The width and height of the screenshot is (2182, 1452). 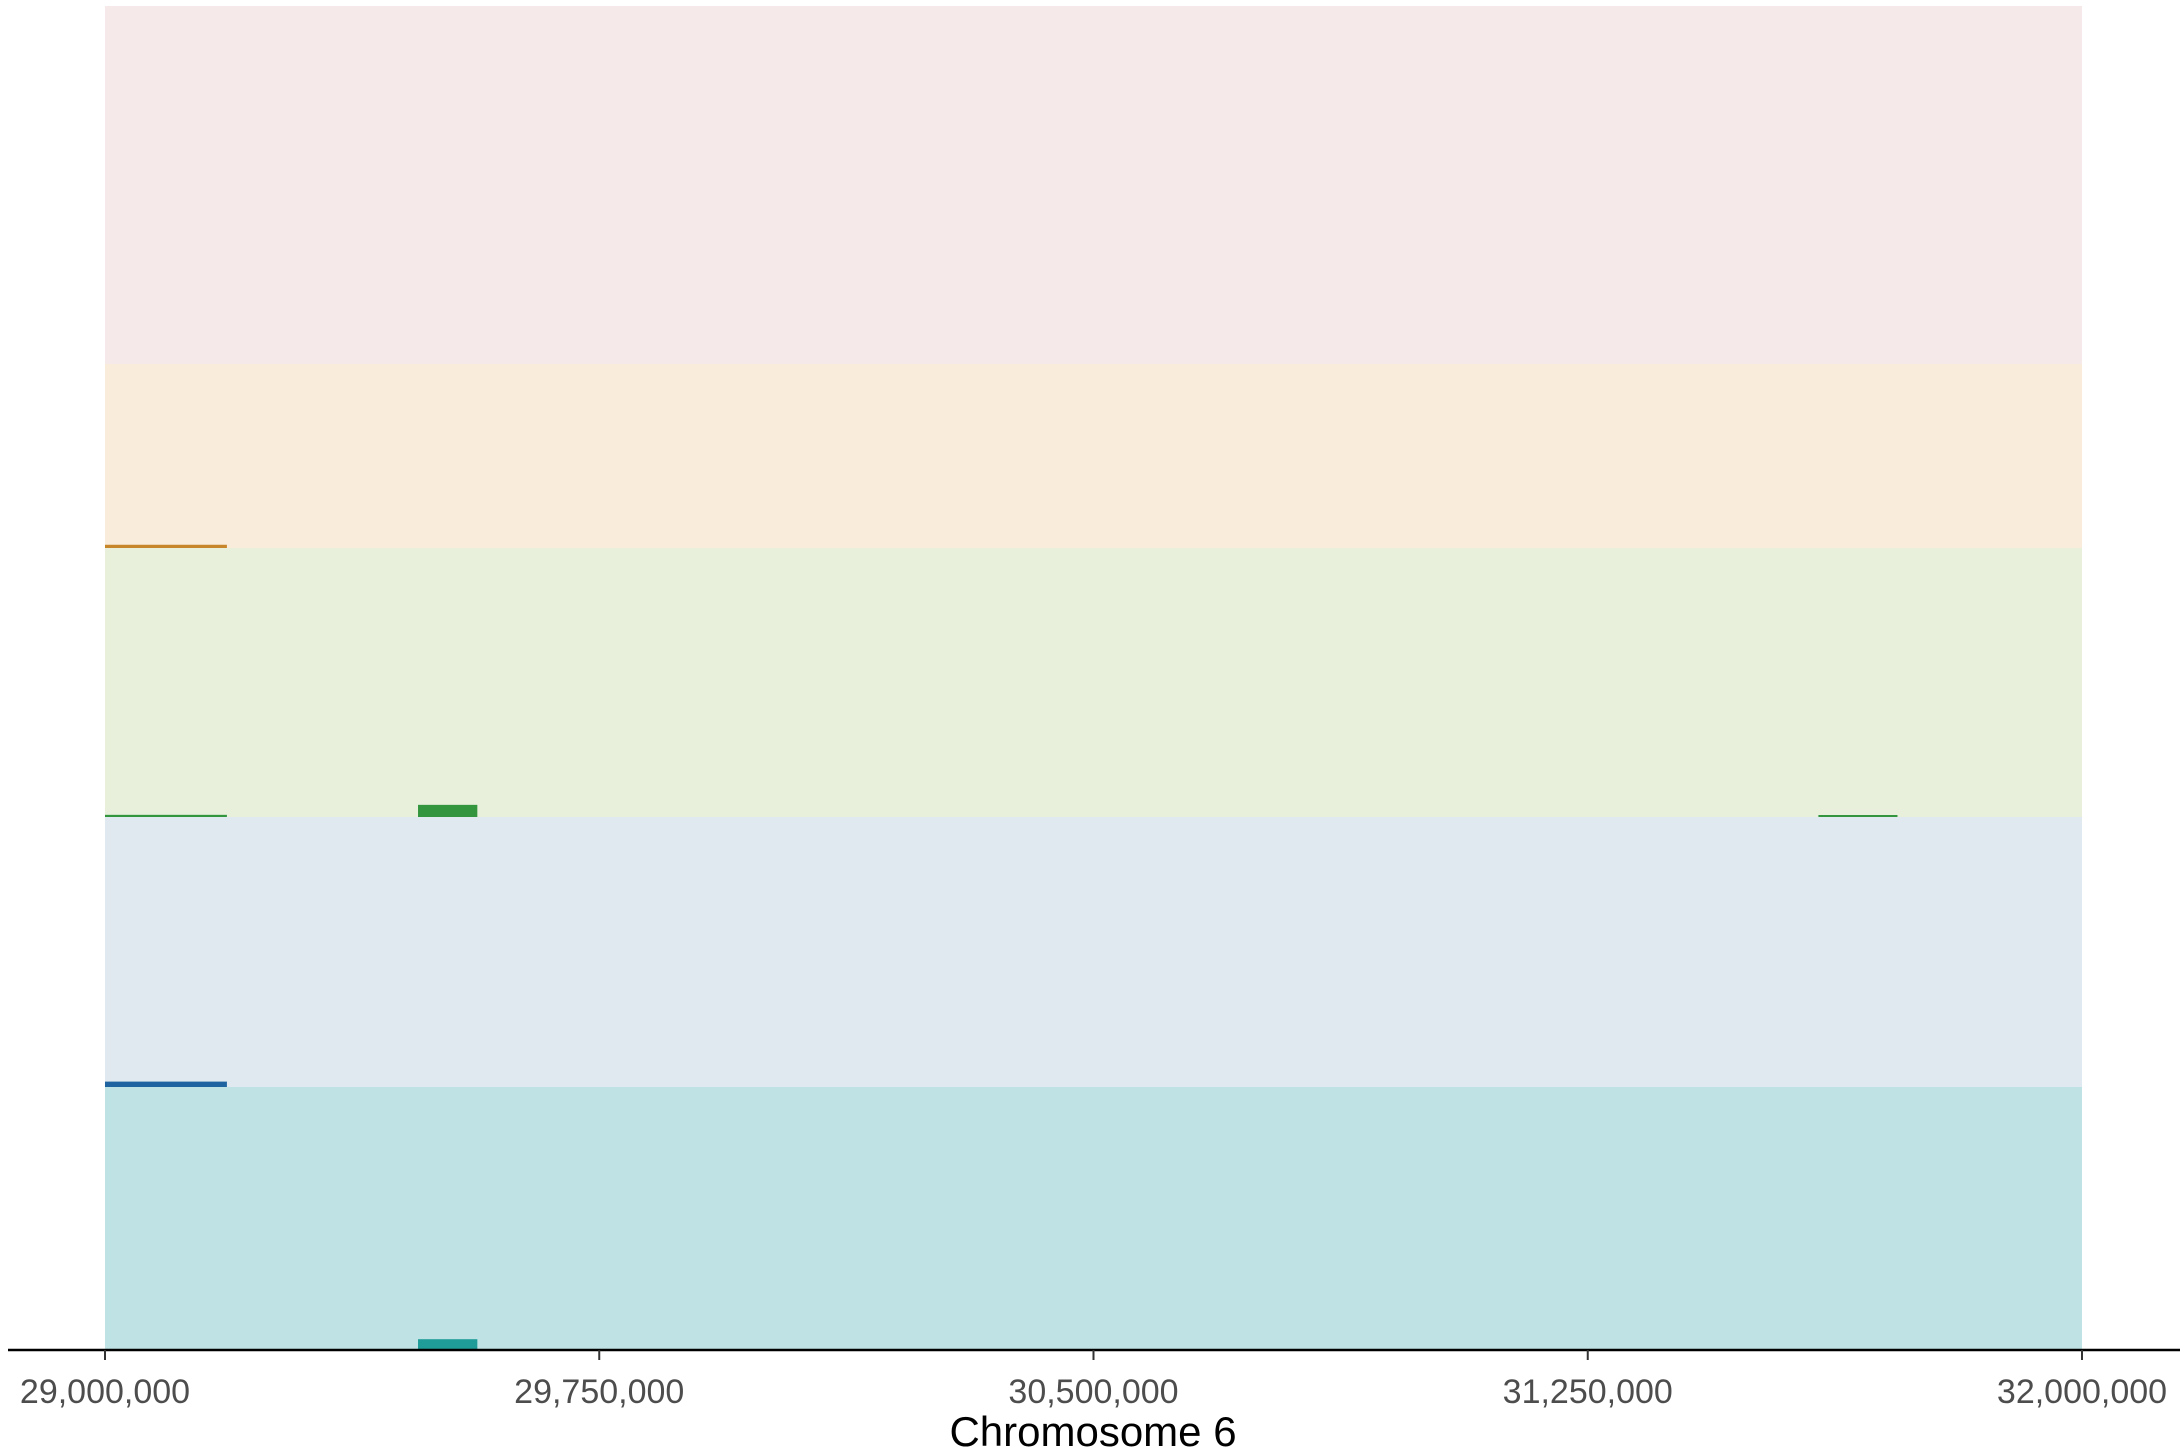 I want to click on x-tick-label-2: 29,750,000, so click(x=599, y=1392).